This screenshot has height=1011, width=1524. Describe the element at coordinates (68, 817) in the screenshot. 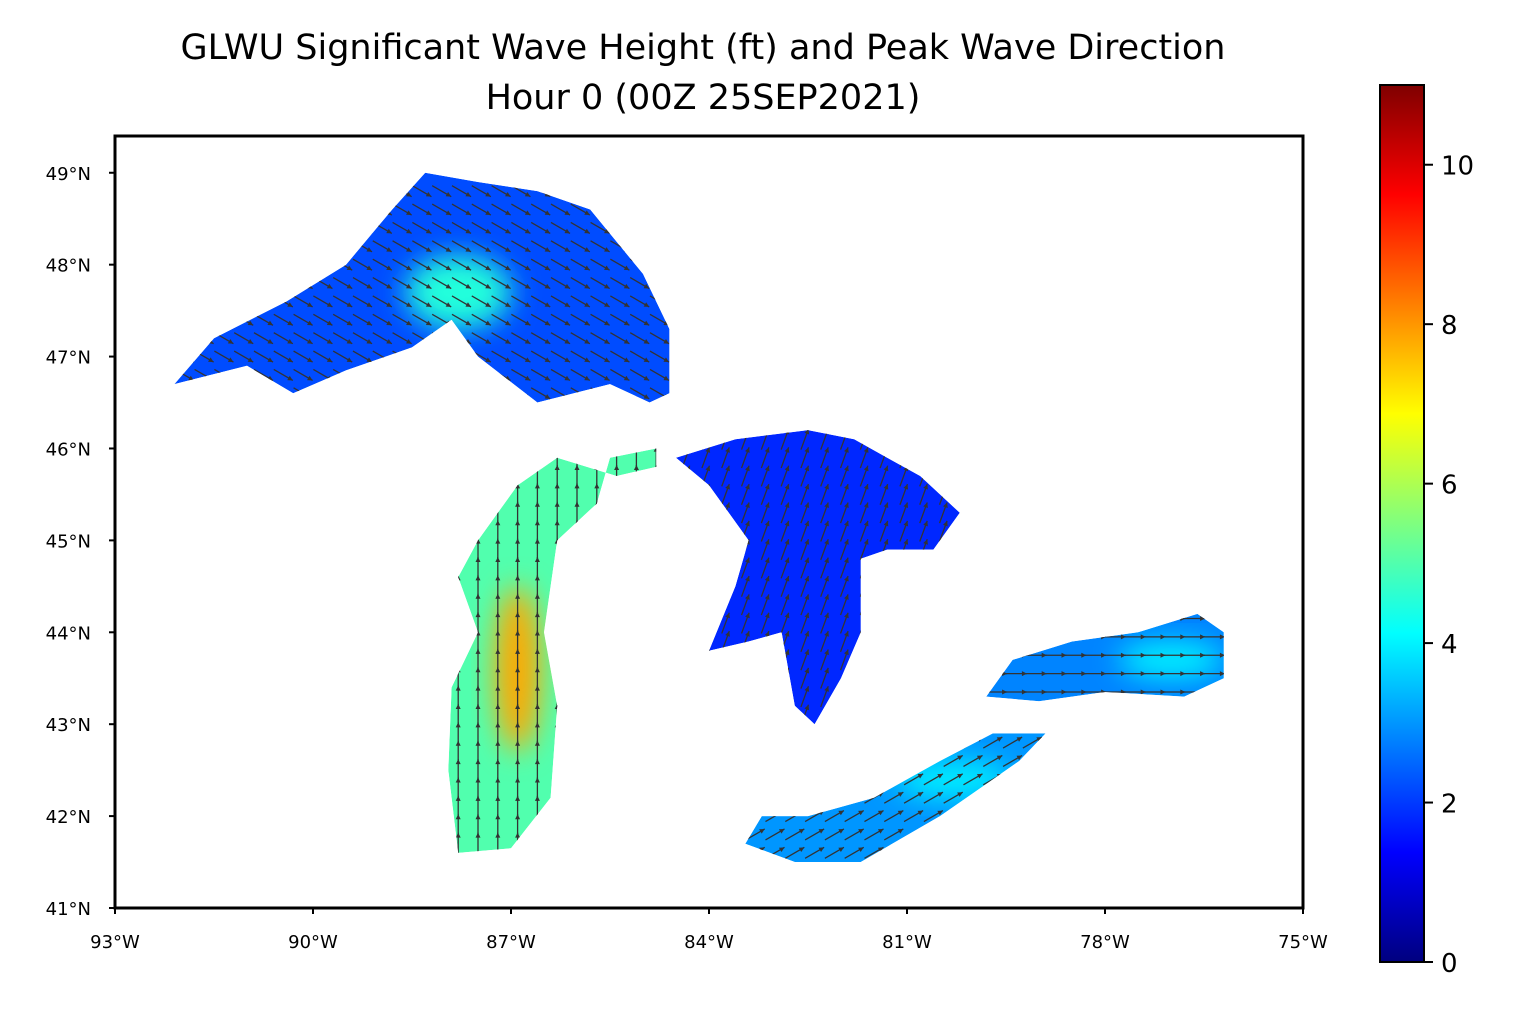

I see `latitude-tick-label: 42°N` at that location.